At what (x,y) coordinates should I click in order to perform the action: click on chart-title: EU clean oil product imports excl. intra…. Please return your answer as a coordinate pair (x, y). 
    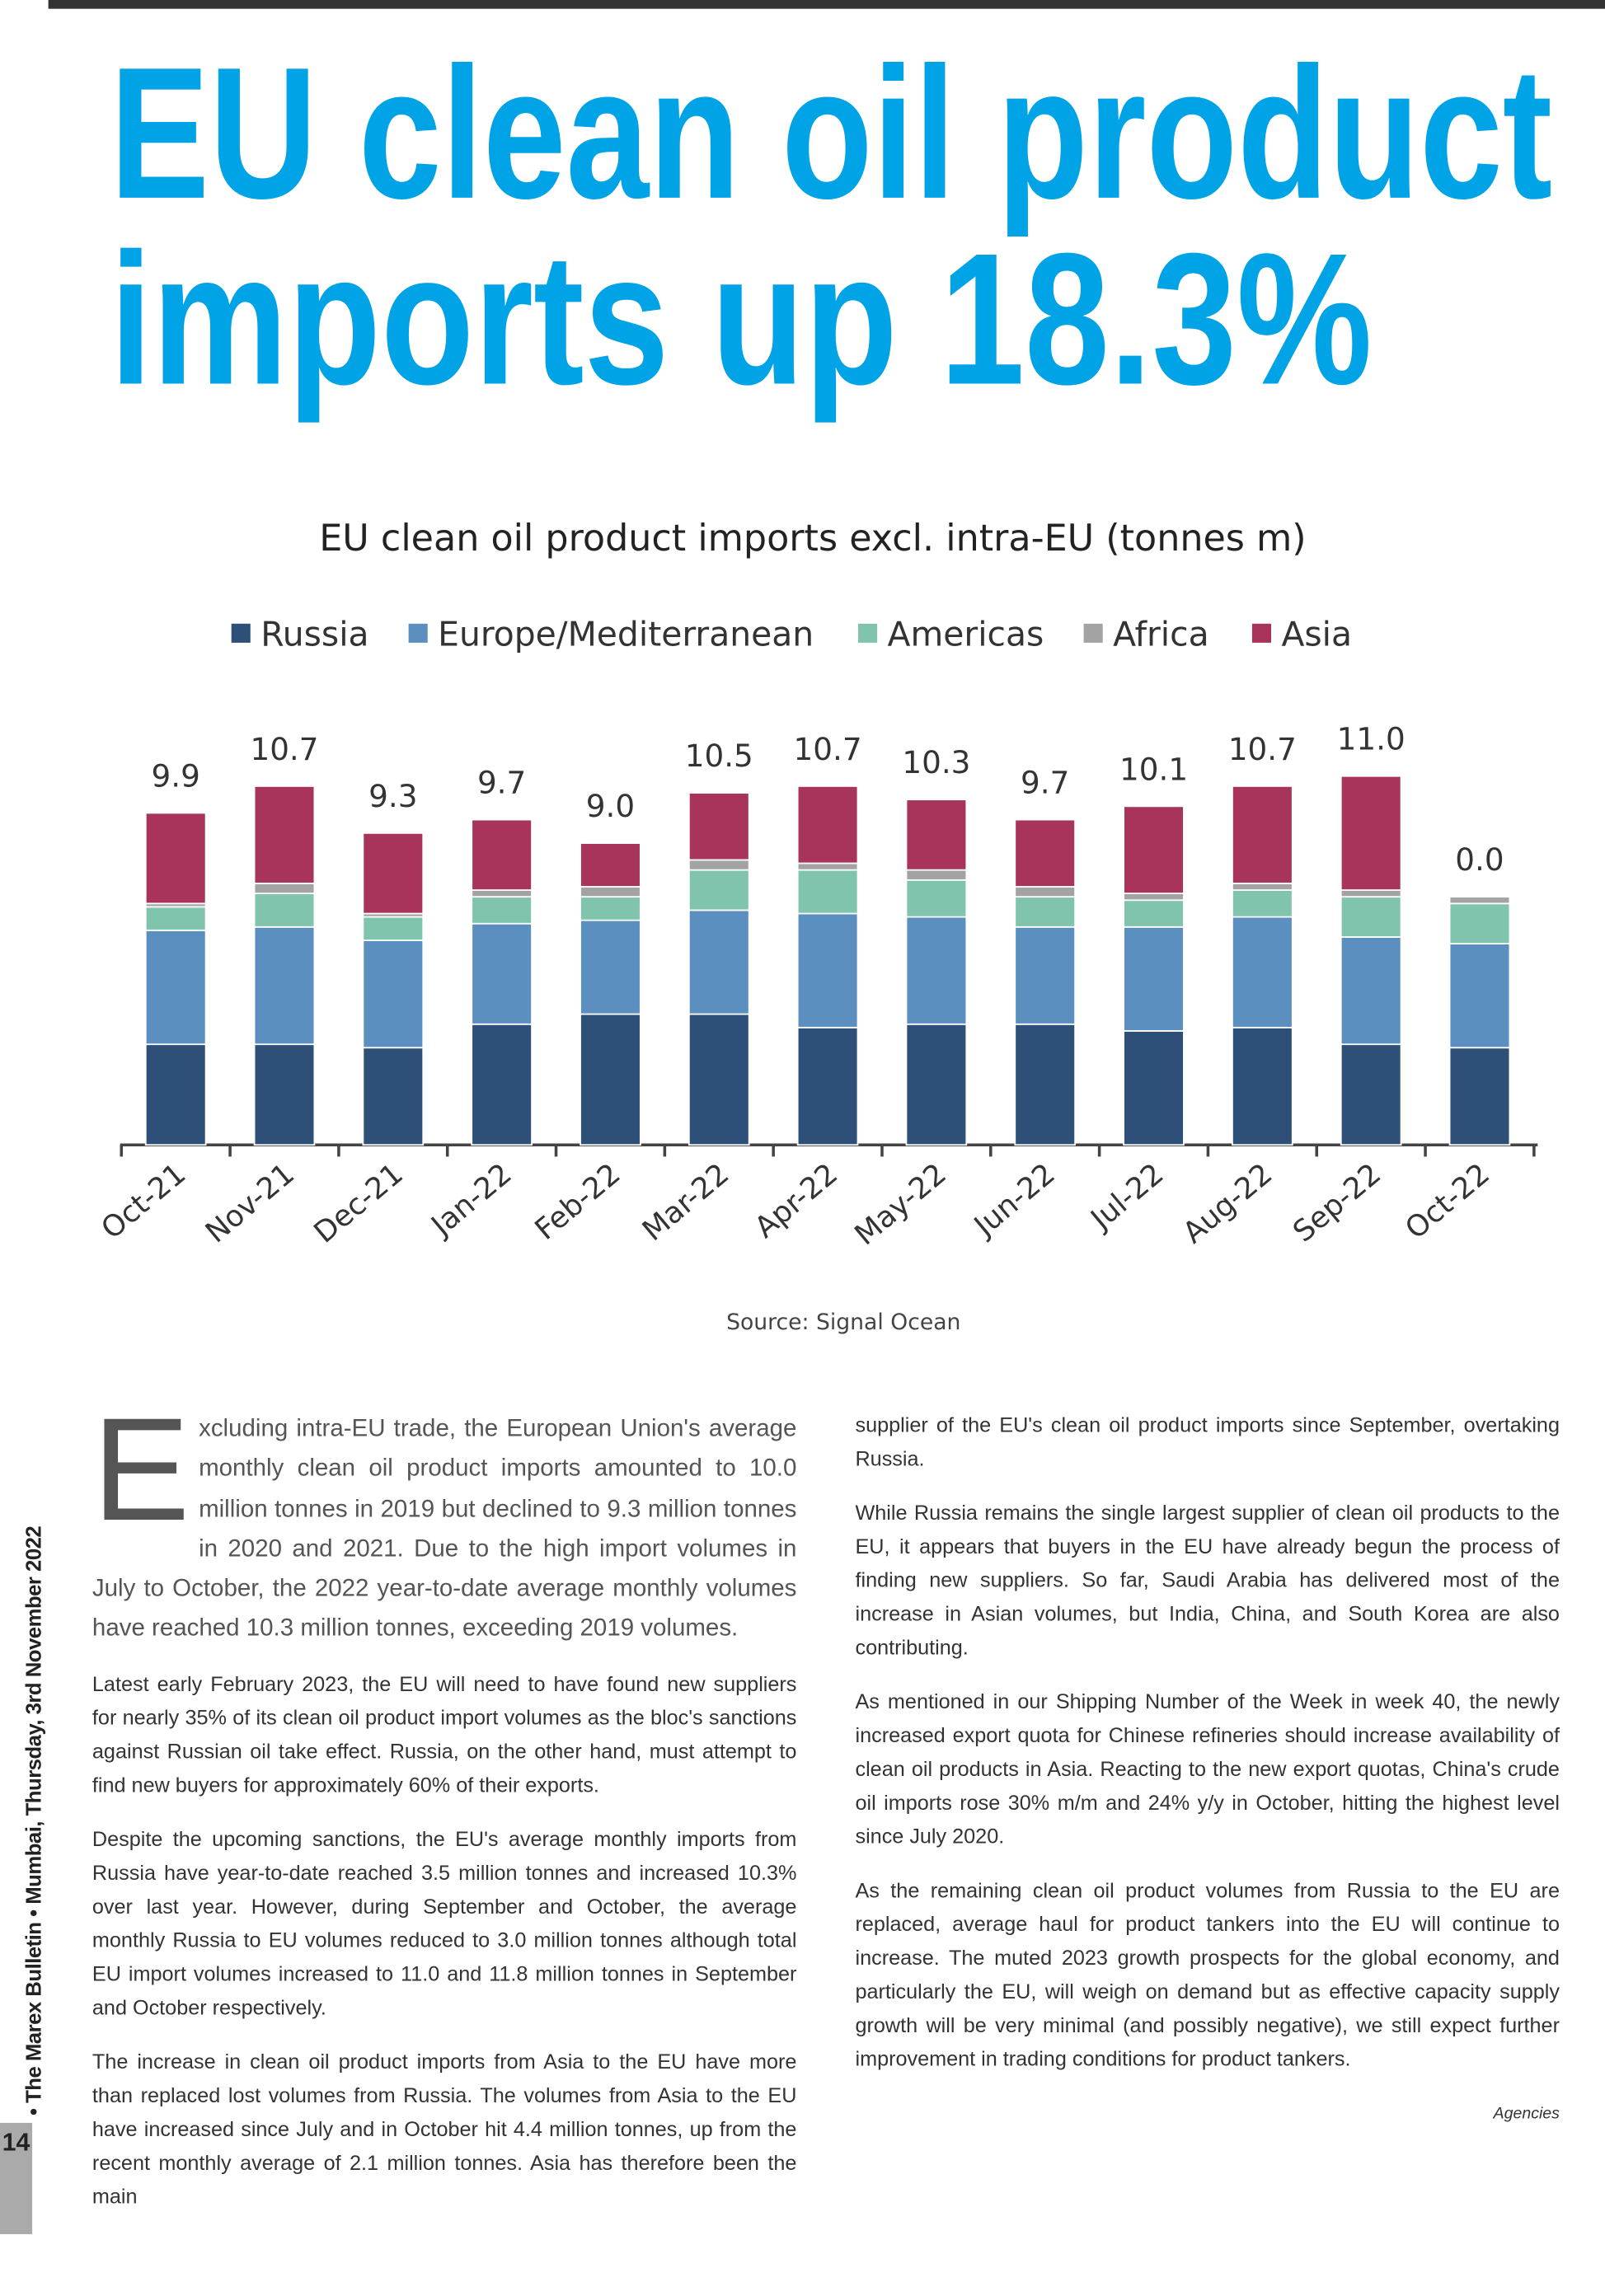
    Looking at the image, I should click on (812, 539).